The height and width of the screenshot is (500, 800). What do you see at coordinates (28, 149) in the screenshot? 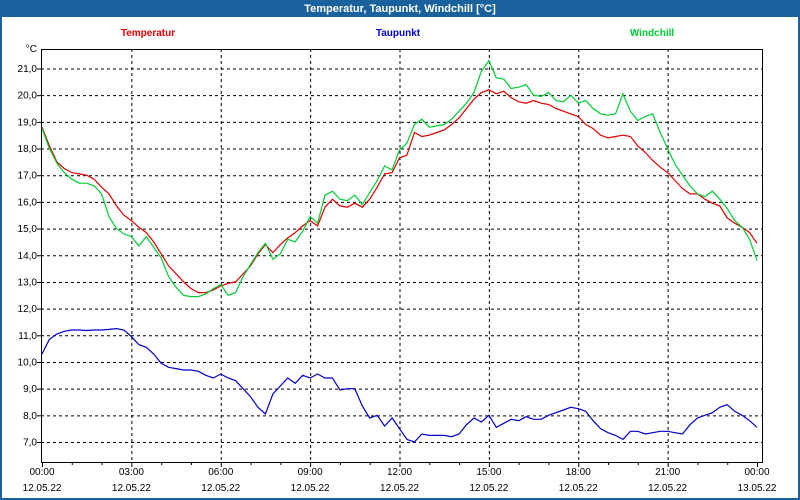
I see `y-tick-label: 18,0` at bounding box center [28, 149].